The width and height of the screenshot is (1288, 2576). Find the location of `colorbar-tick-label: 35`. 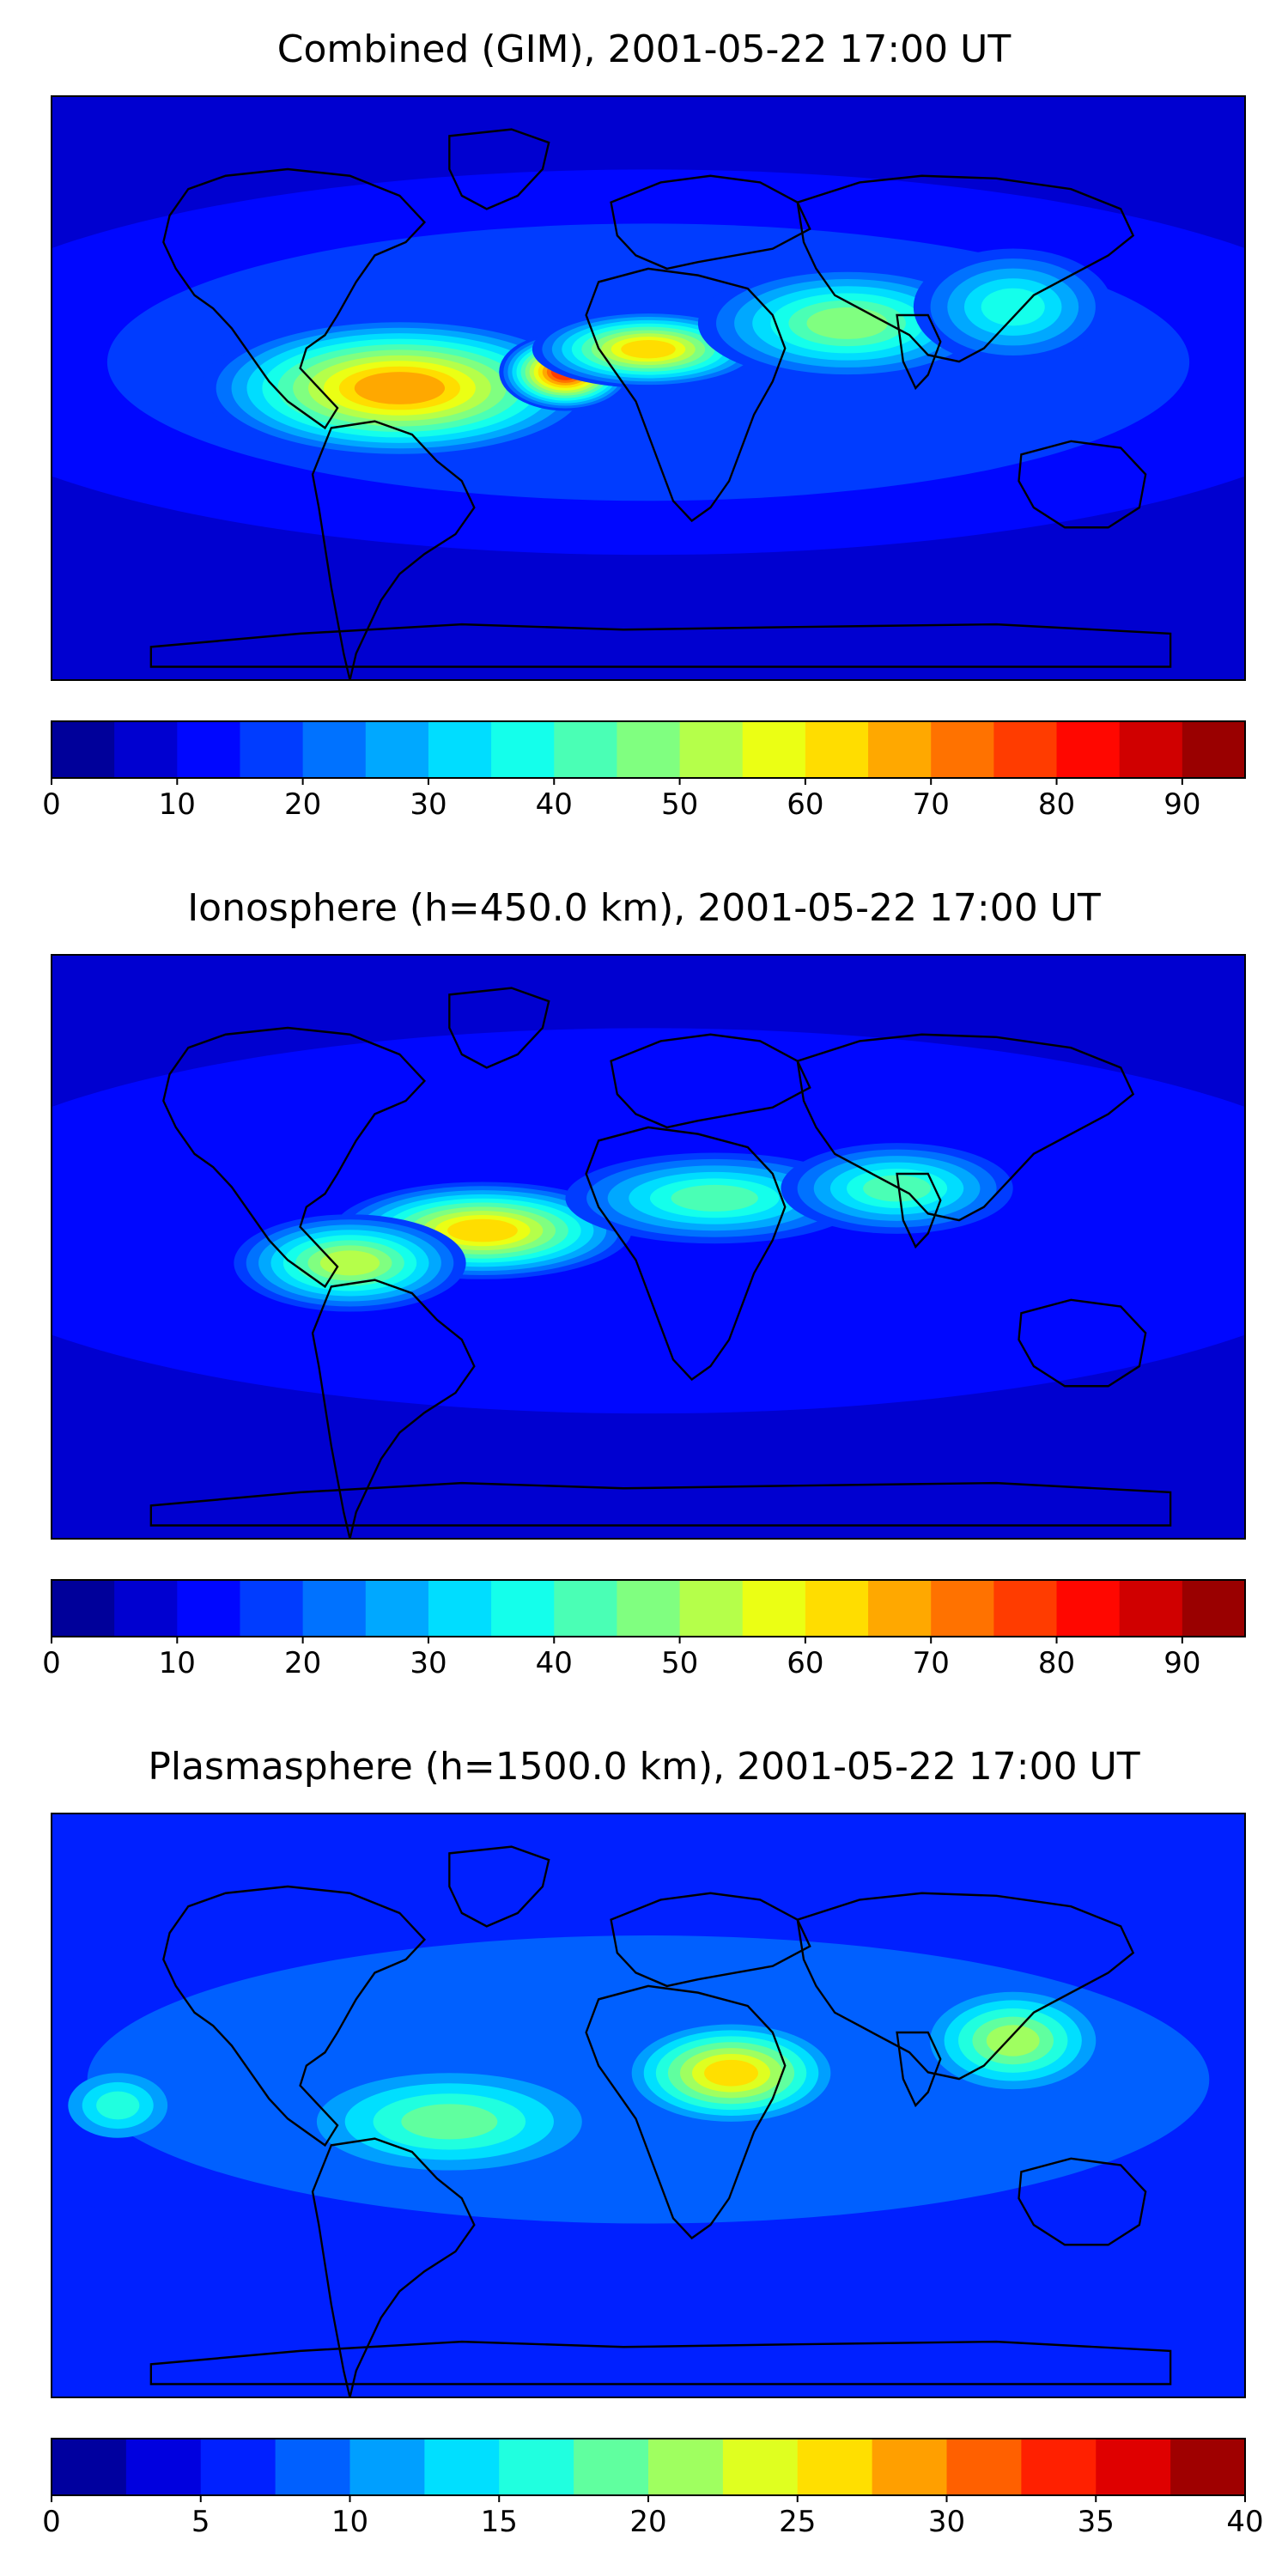

colorbar-tick-label: 35 is located at coordinates (1096, 2522).